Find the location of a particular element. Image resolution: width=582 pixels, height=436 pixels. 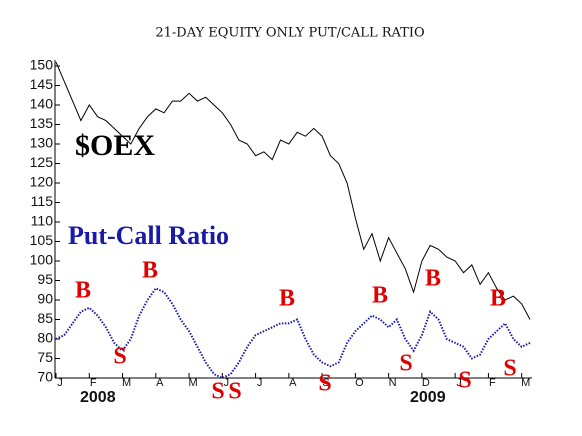

y-tick-label: 140 is located at coordinates (42, 104).